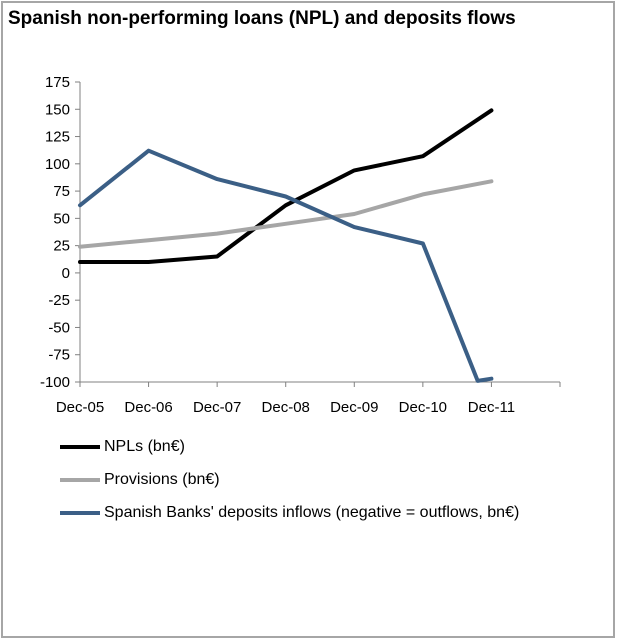 The image size is (619, 642). I want to click on y-tick-label: -25, so click(59, 300).